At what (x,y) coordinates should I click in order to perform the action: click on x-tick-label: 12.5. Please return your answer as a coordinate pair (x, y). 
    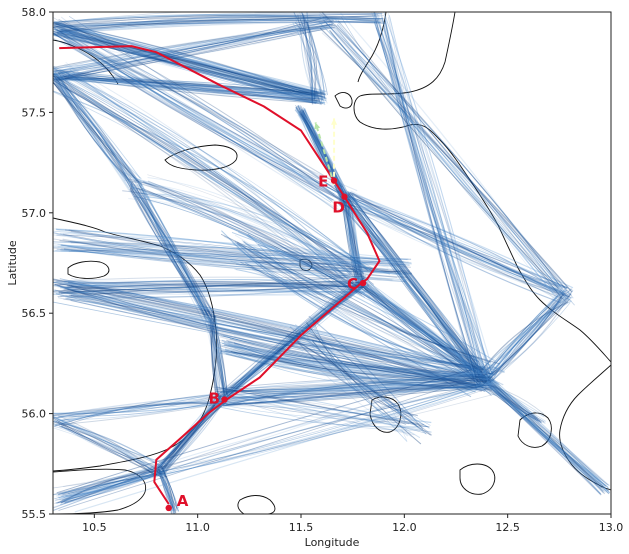
    Looking at the image, I should click on (507, 527).